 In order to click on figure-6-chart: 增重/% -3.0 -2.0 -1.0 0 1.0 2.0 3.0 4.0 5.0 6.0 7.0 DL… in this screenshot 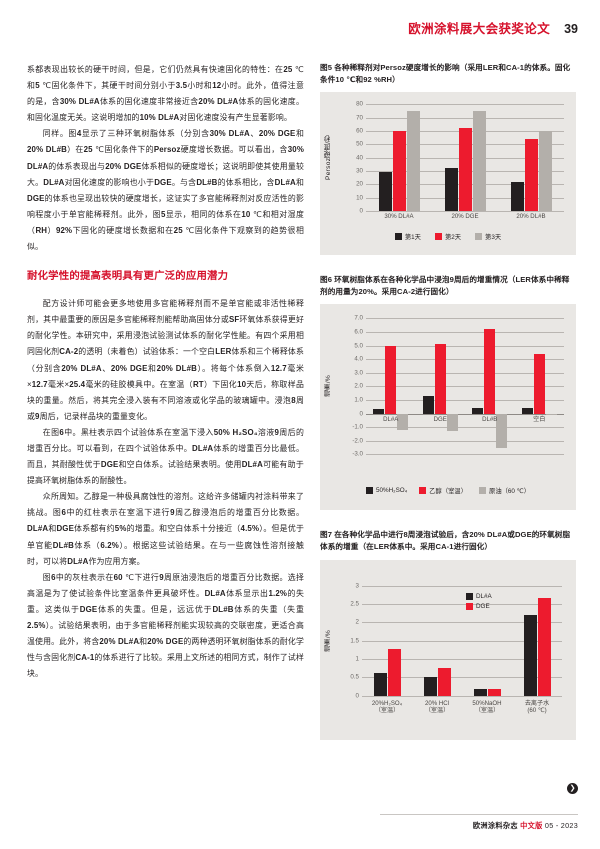, I will do `click(448, 407)`.